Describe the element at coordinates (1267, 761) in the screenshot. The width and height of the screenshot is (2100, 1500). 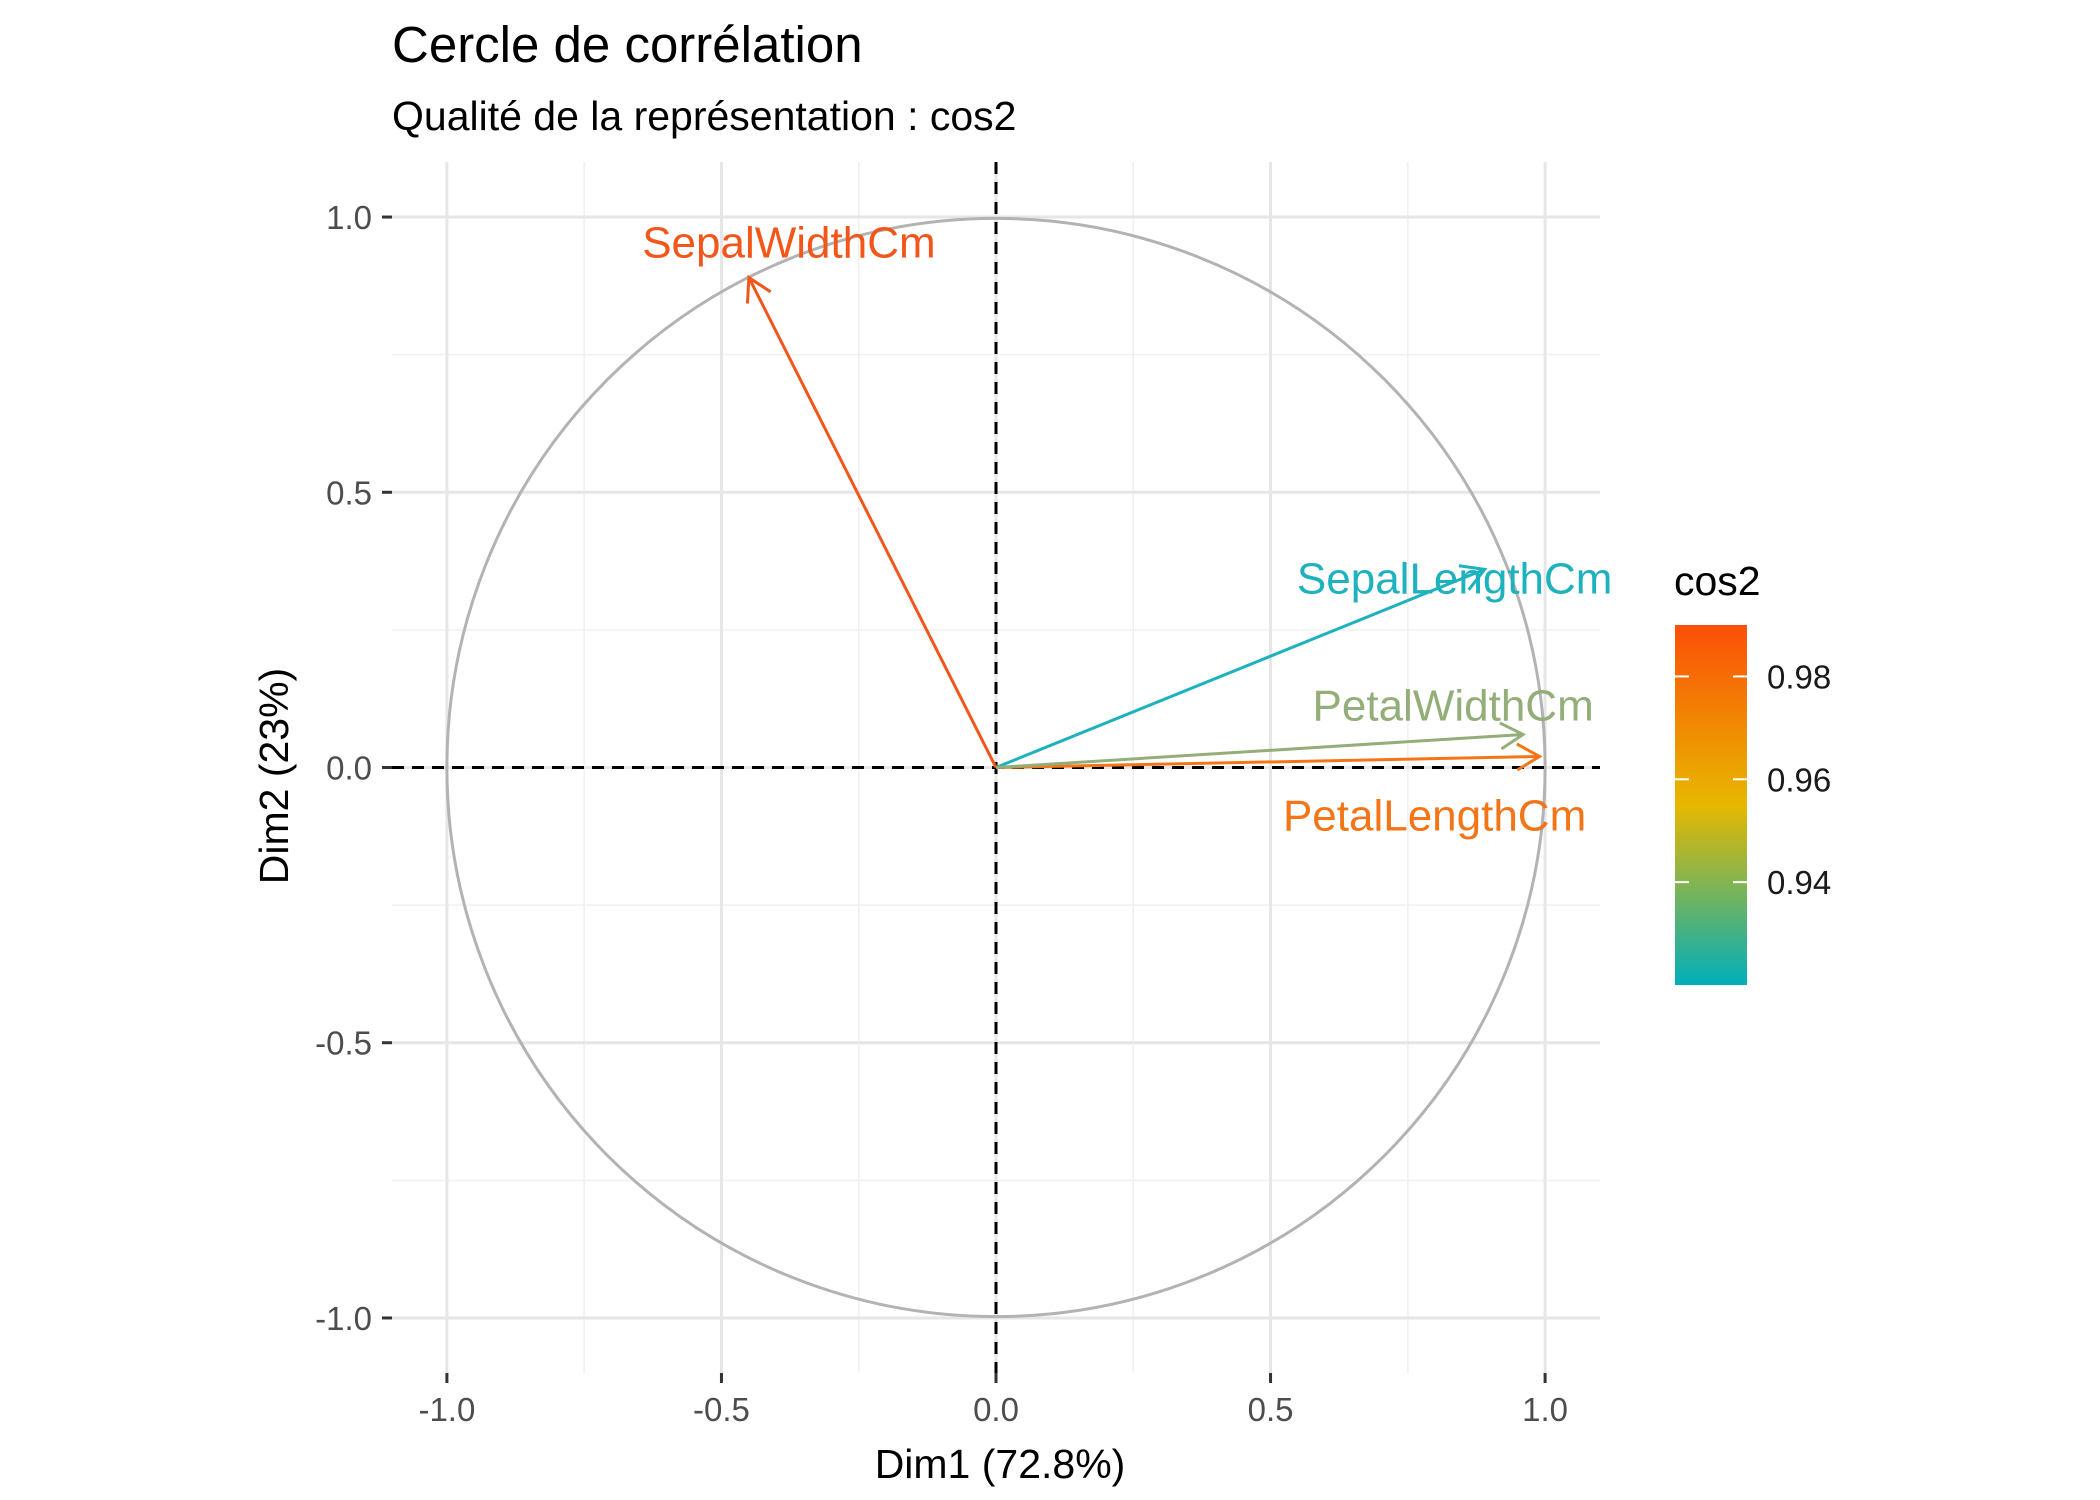
I see `arrow-PetalLengthCm` at that location.